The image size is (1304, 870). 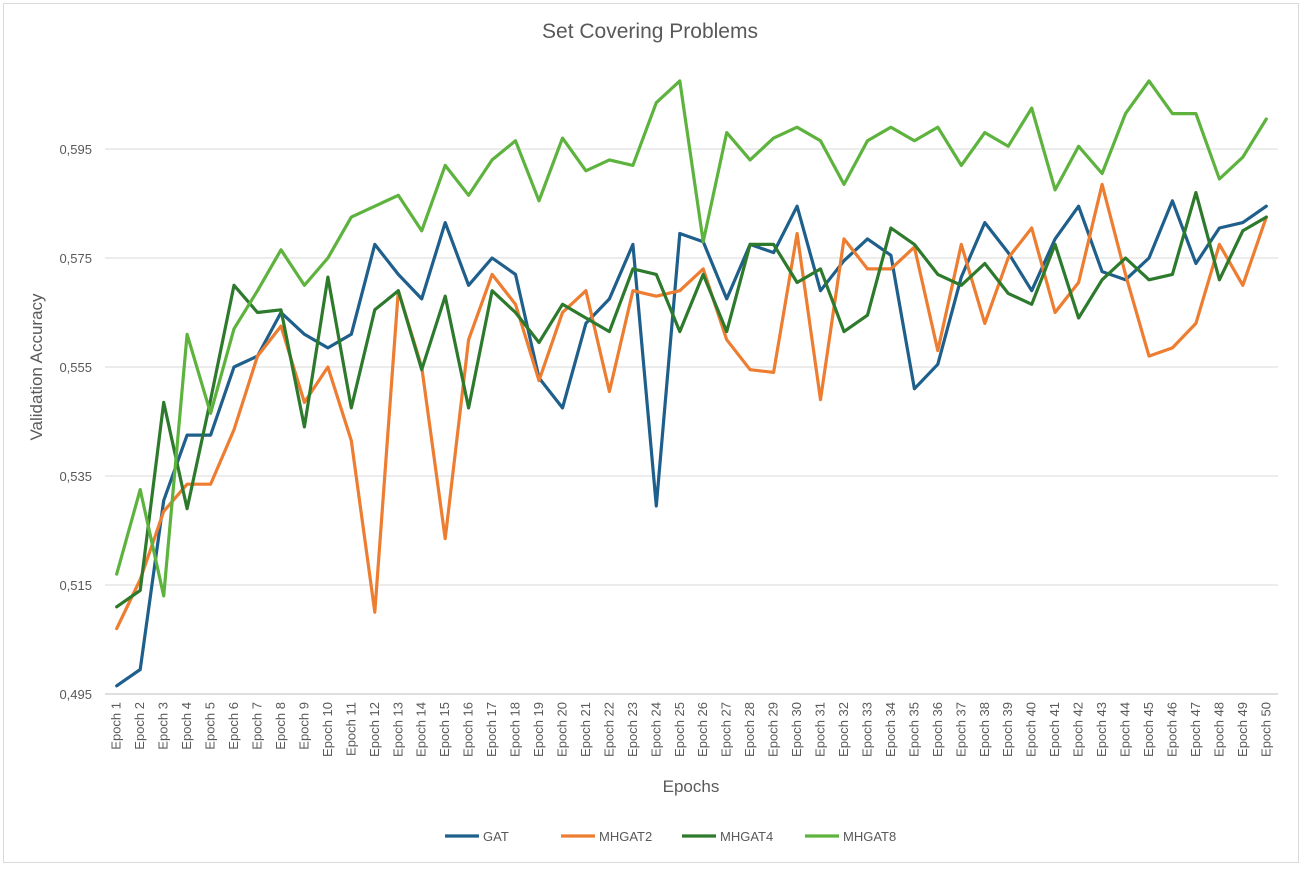 What do you see at coordinates (726, 729) in the screenshot?
I see `x-tick-label: Epoch 27` at bounding box center [726, 729].